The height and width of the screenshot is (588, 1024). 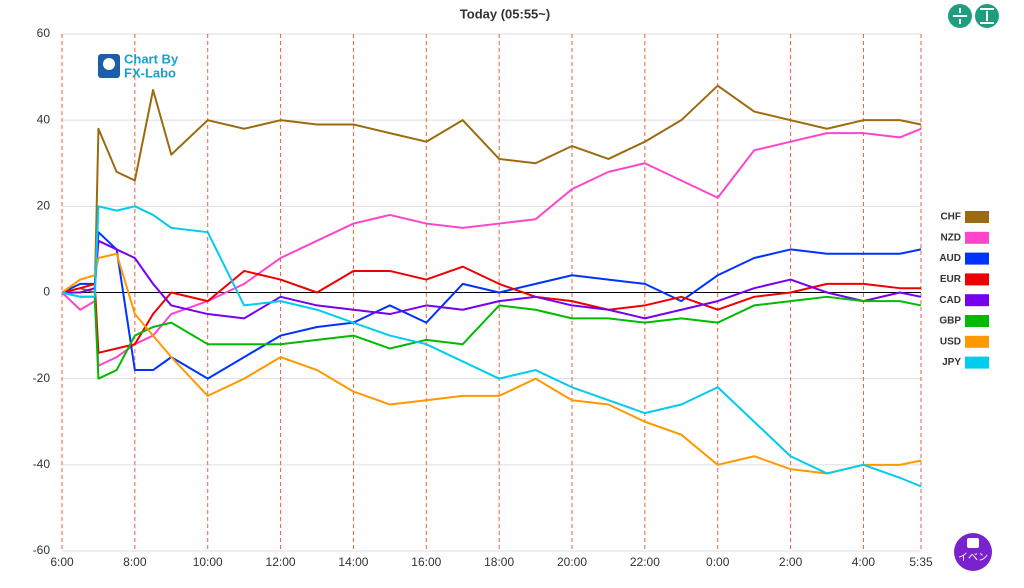 What do you see at coordinates (62, 562) in the screenshot?
I see `x-tick-label: 6:00` at bounding box center [62, 562].